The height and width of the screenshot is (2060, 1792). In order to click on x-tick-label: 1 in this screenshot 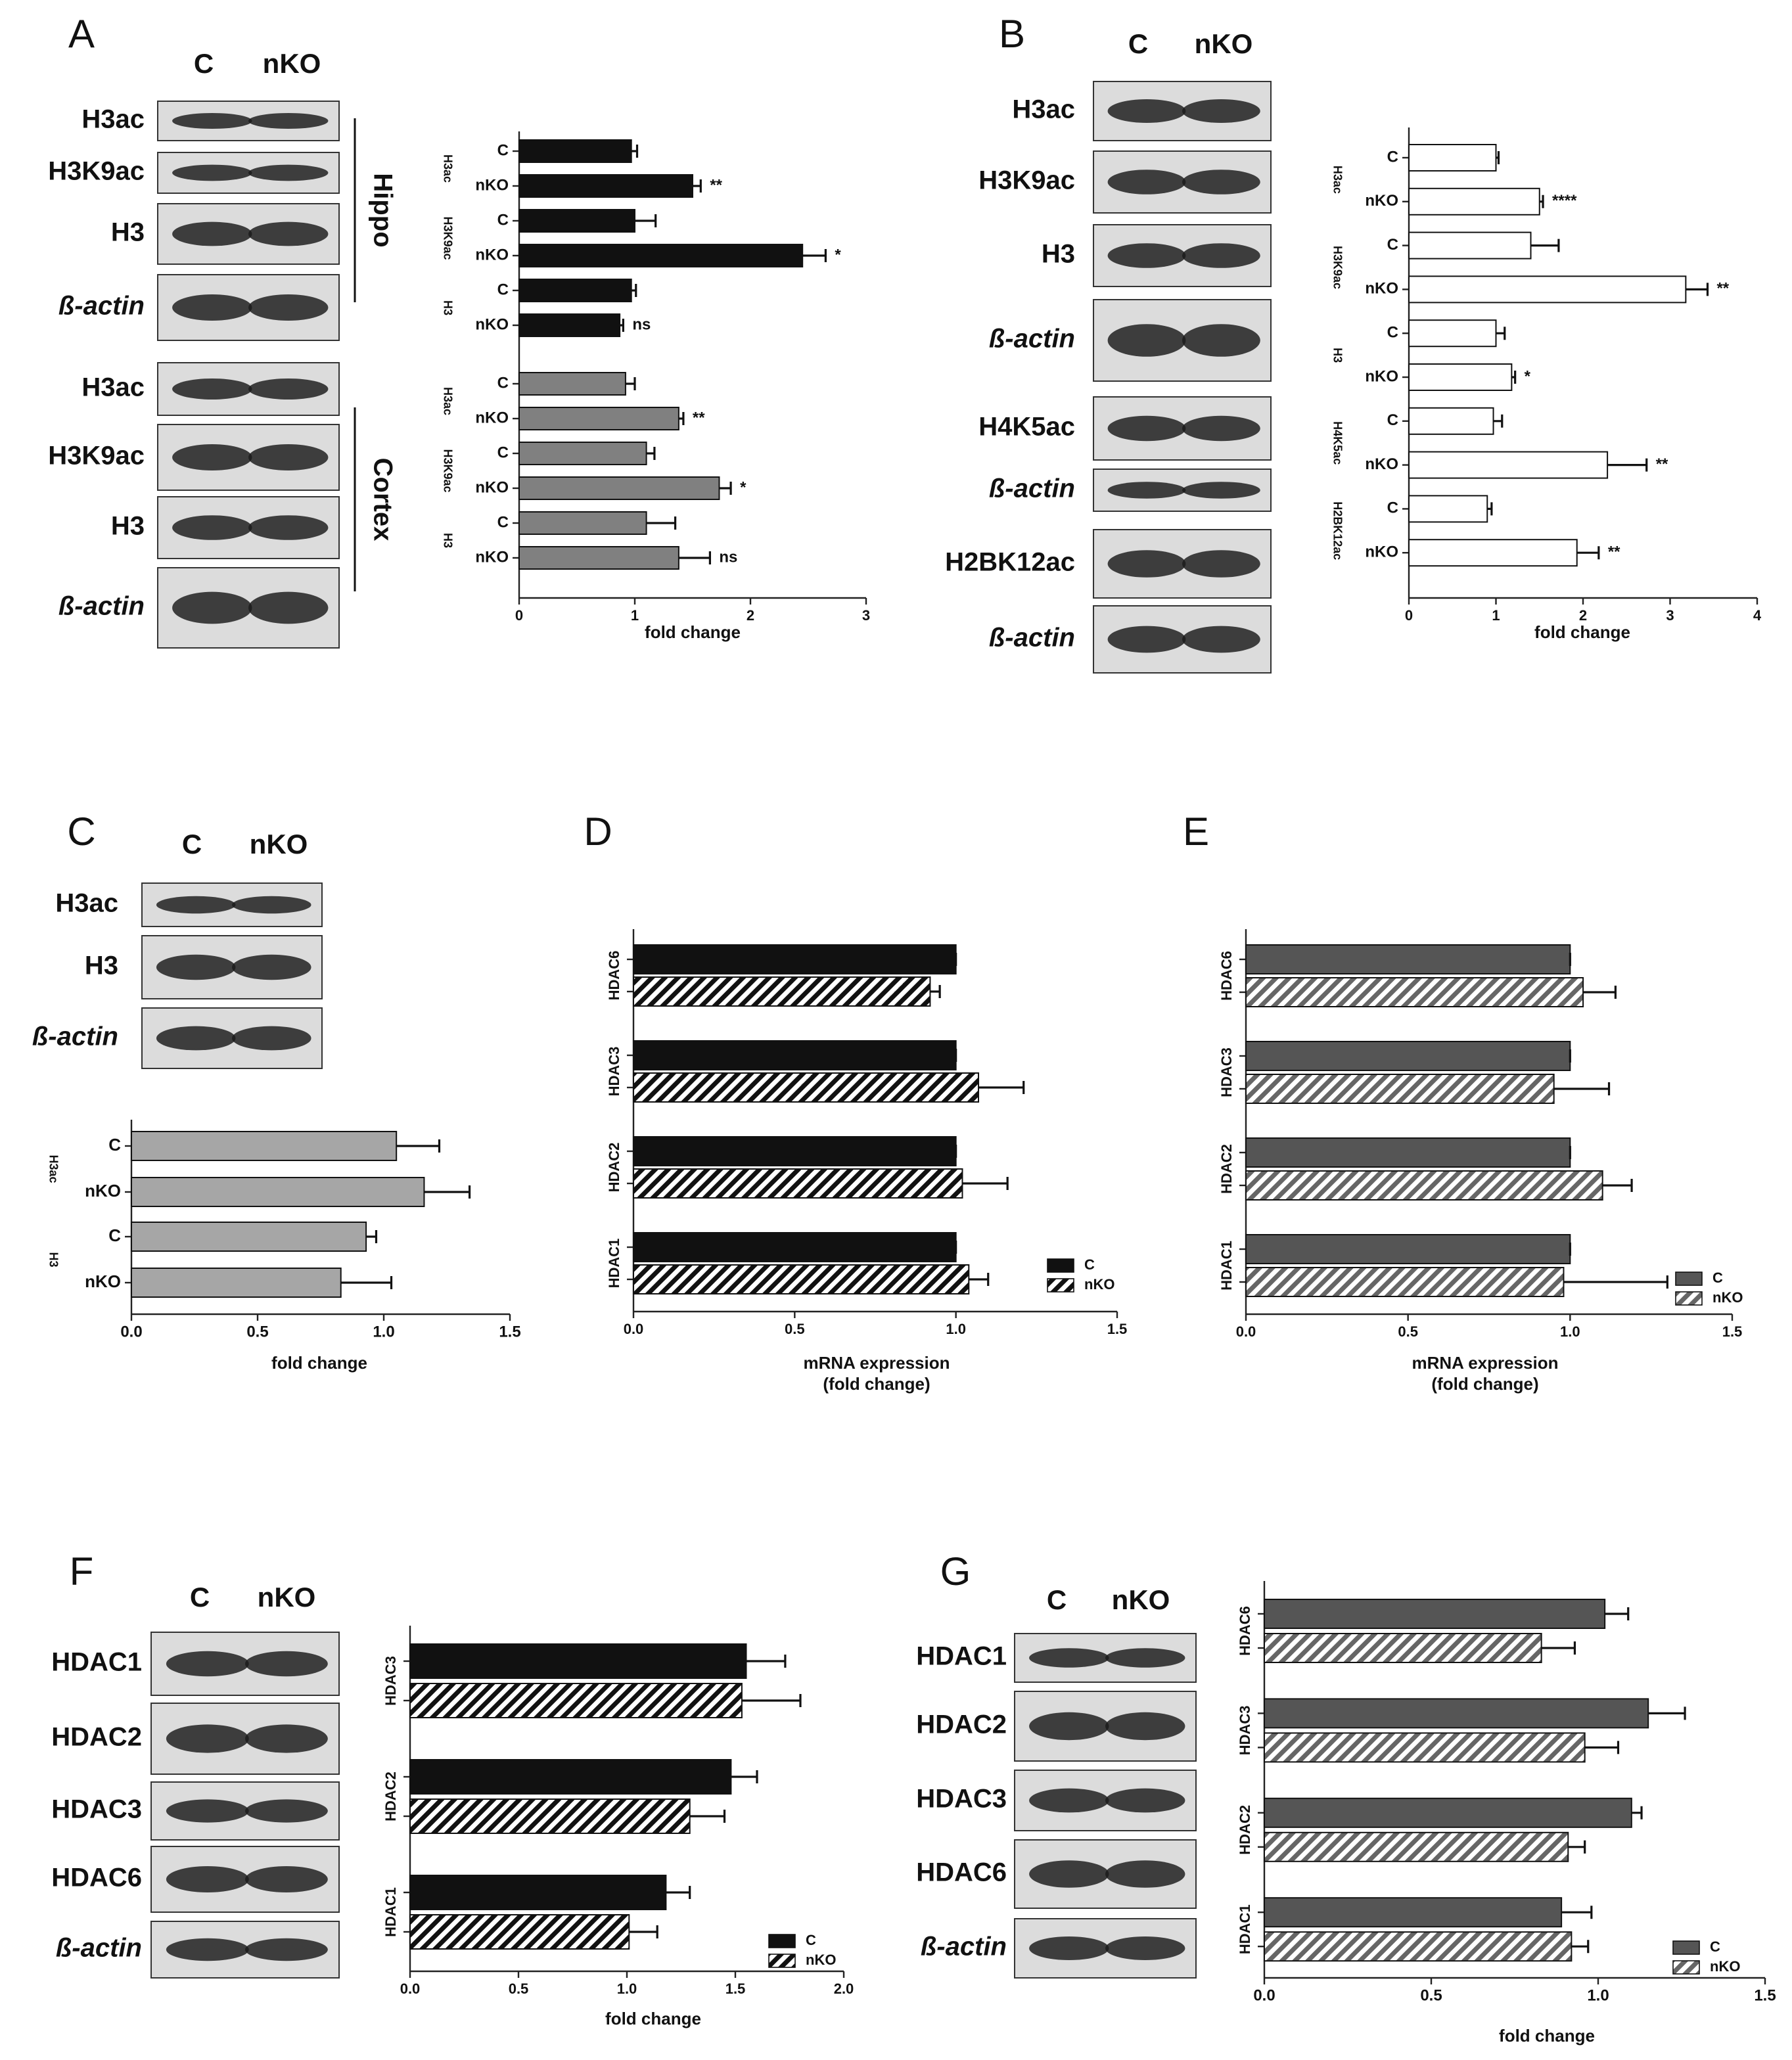, I will do `click(635, 615)`.